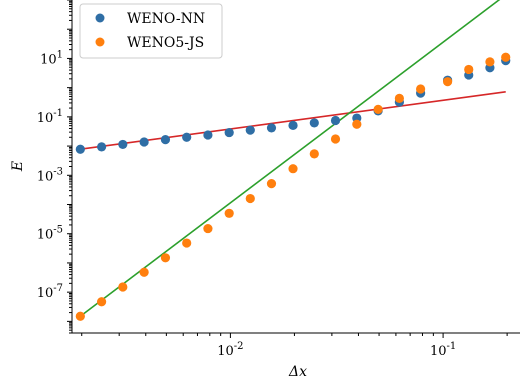 This screenshot has height=383, width=520. Describe the element at coordinates (50, 292) in the screenshot. I see `y-tick-label: 10⁻⁷` at that location.